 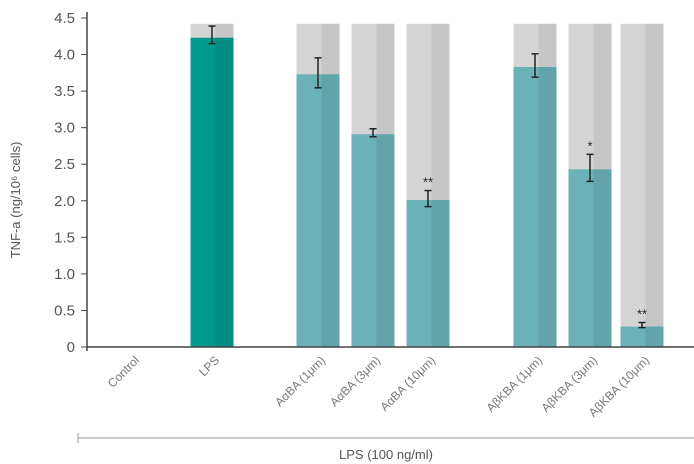 What do you see at coordinates (654, 185) in the screenshot?
I see `bar-background-shade` at bounding box center [654, 185].